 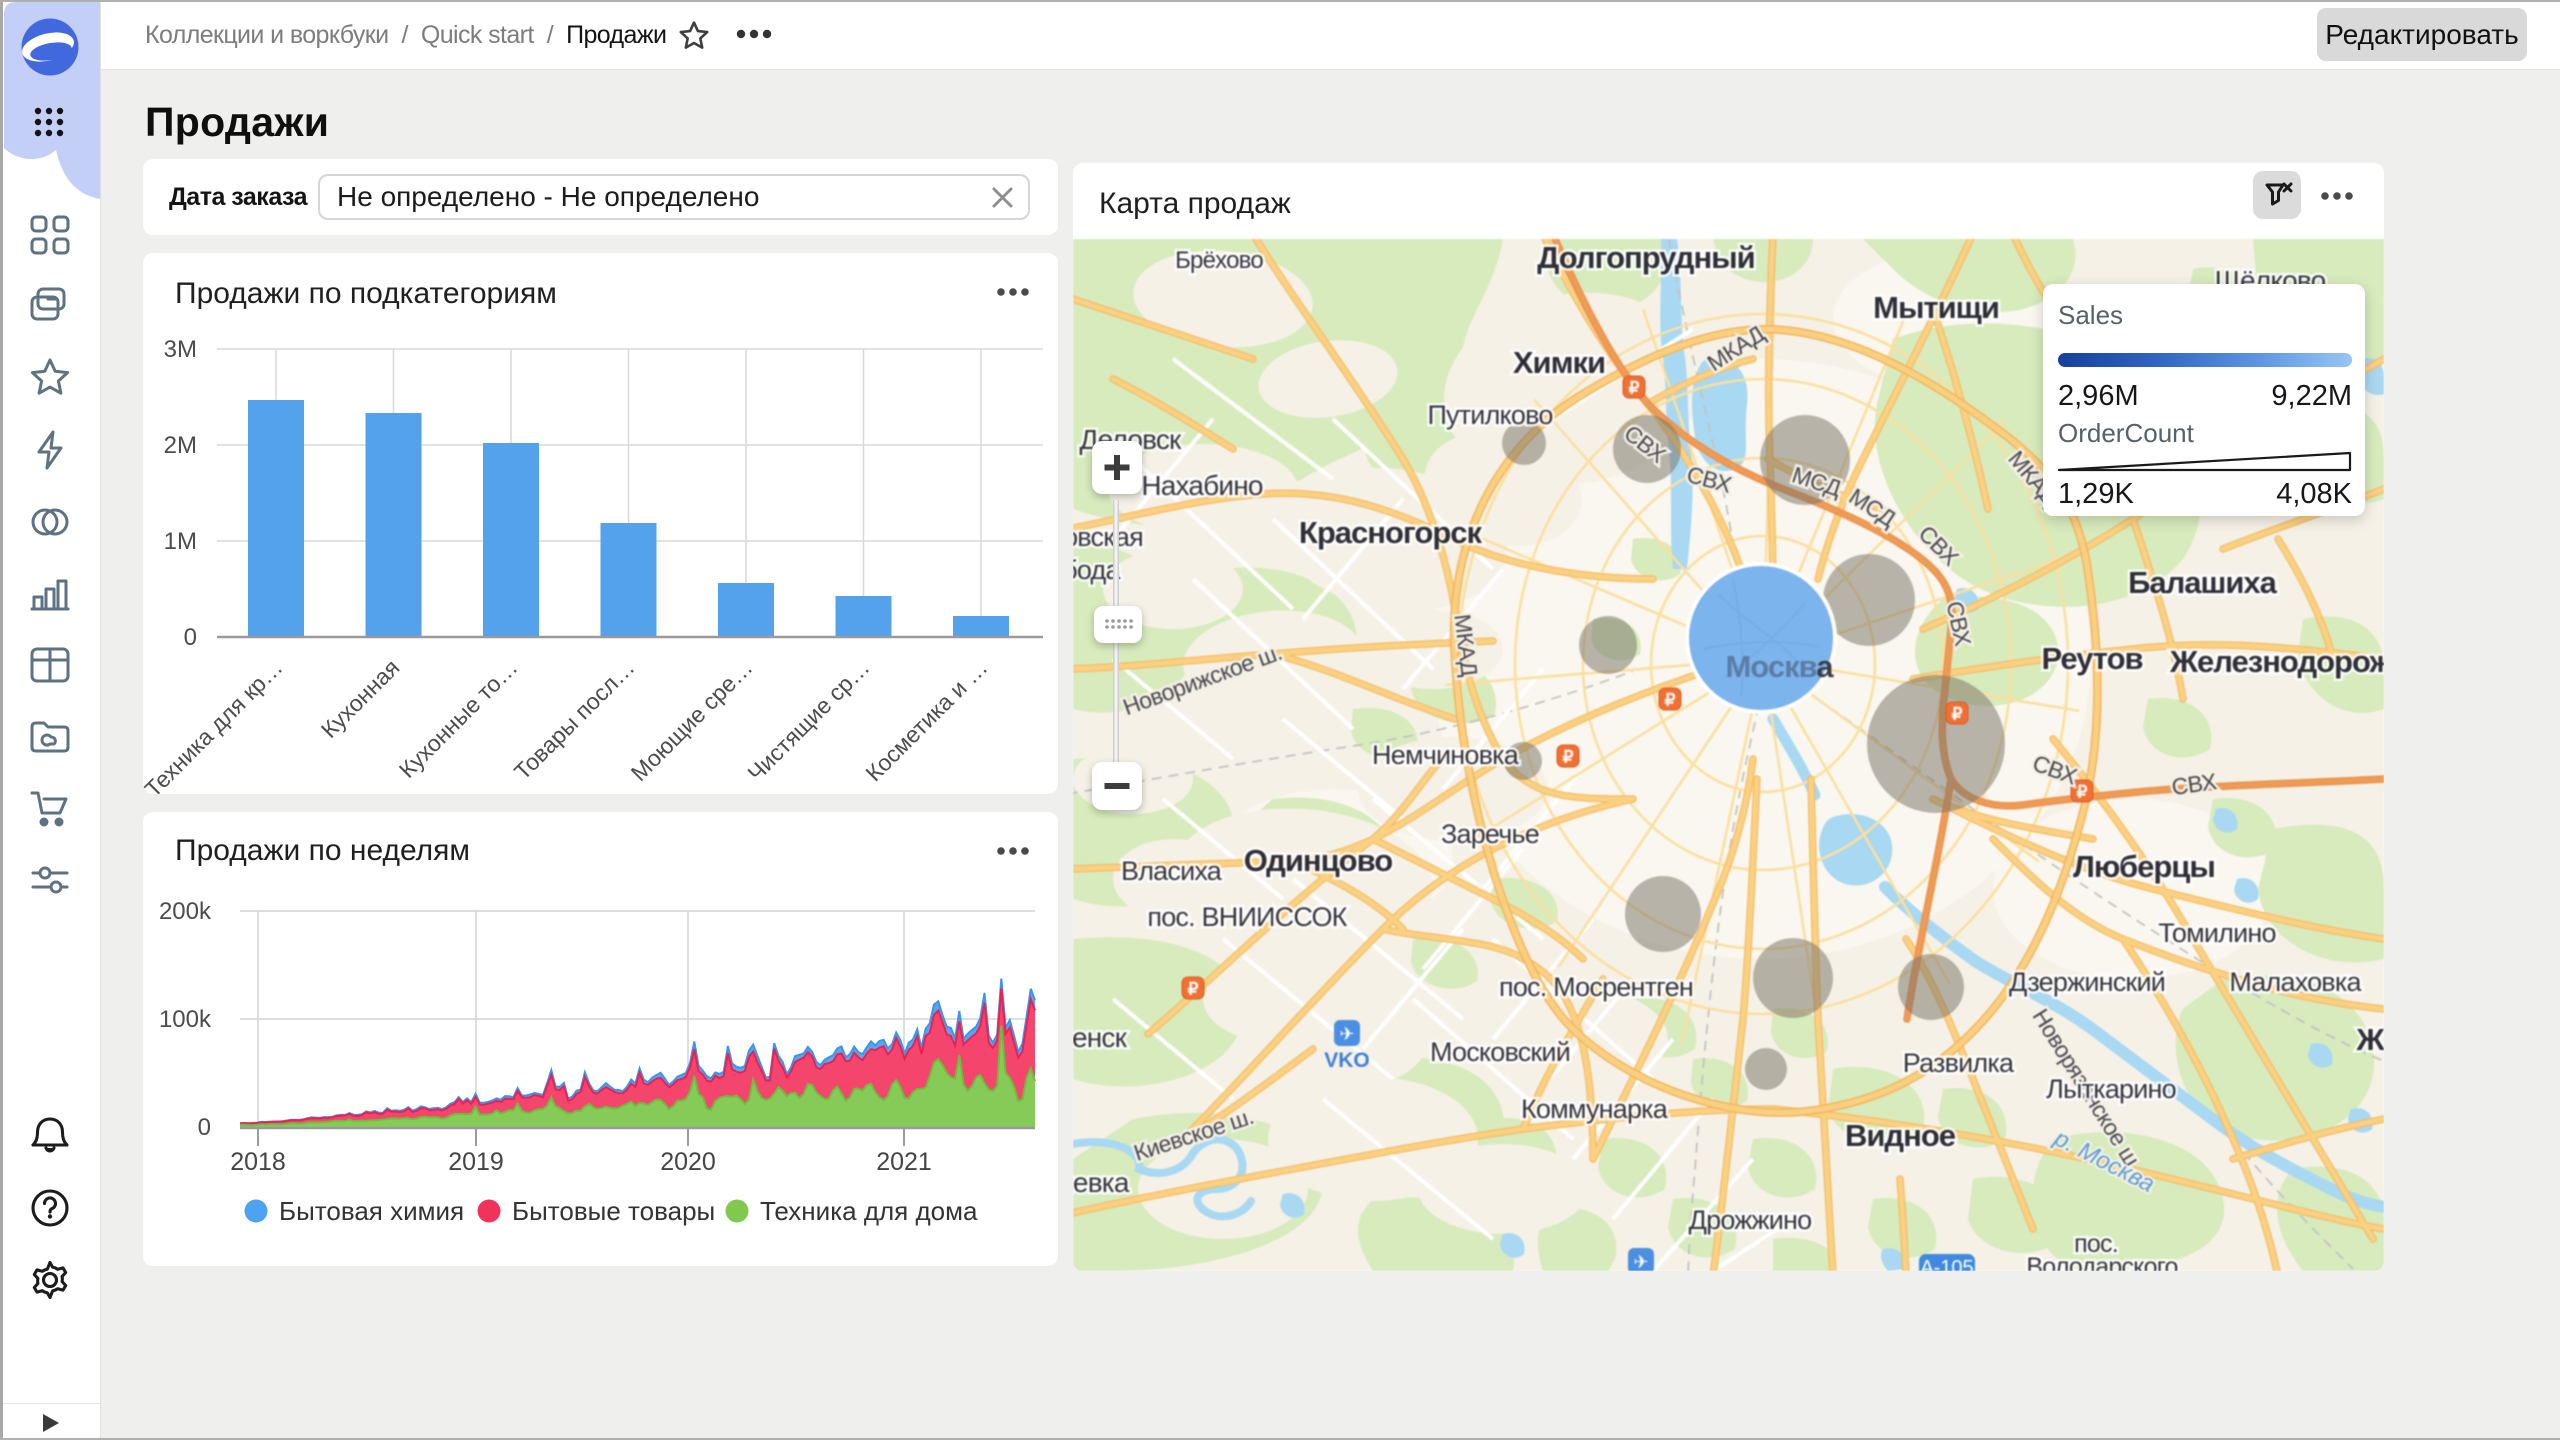 What do you see at coordinates (2111, 1089) in the screenshot?
I see `svg-text: Лыткарино` at bounding box center [2111, 1089].